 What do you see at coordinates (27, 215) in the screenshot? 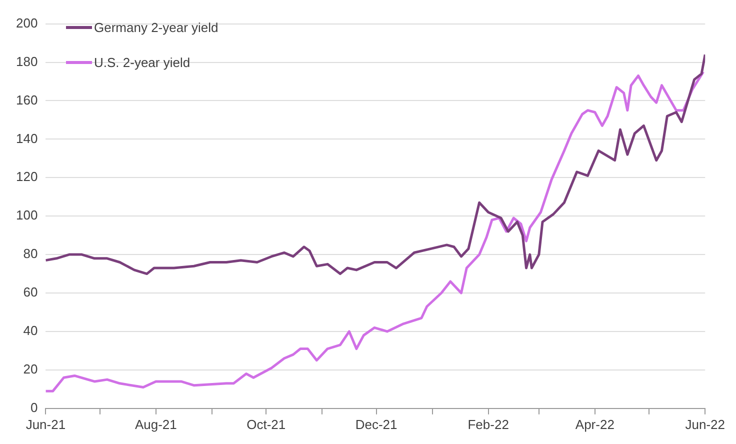
I see `y-tick-label: 100` at bounding box center [27, 215].